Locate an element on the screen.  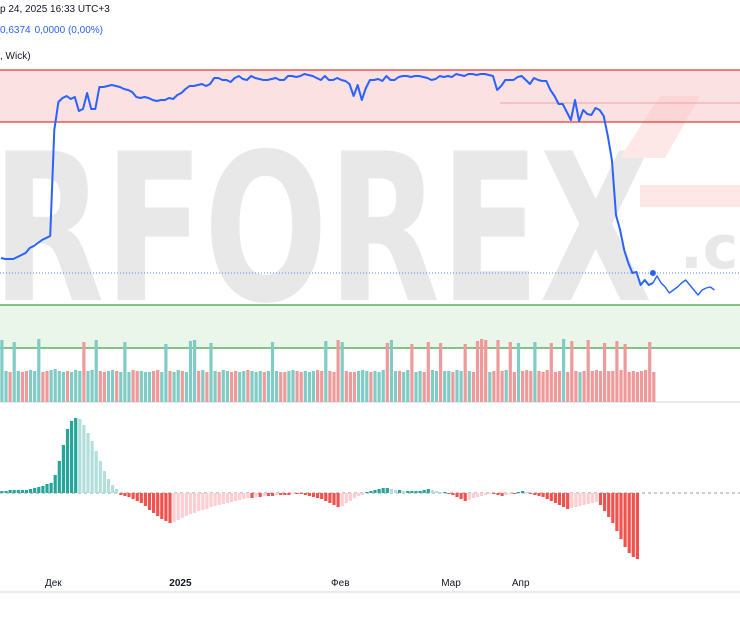
chart-header-datetime: р 24, 2025 16:33 UTC+3 is located at coordinates (55, 9).